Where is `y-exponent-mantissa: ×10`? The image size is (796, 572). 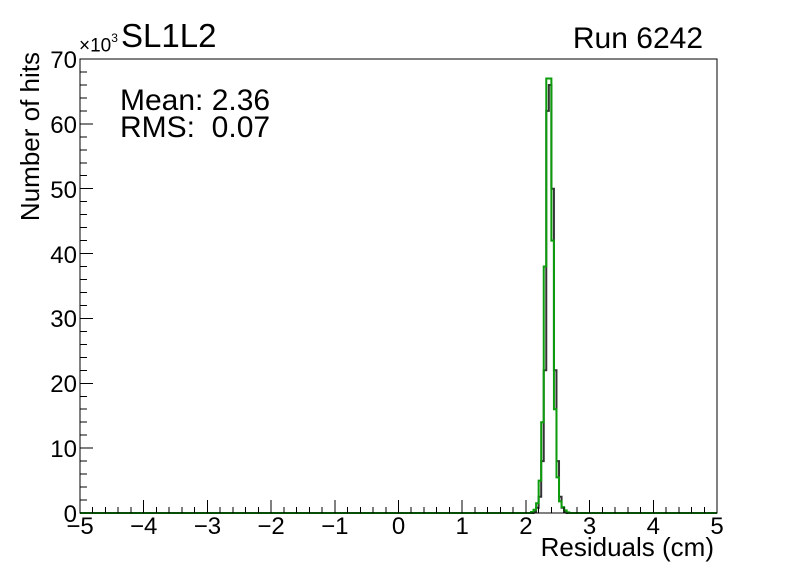 y-exponent-mantissa: ×10 is located at coordinates (95, 46).